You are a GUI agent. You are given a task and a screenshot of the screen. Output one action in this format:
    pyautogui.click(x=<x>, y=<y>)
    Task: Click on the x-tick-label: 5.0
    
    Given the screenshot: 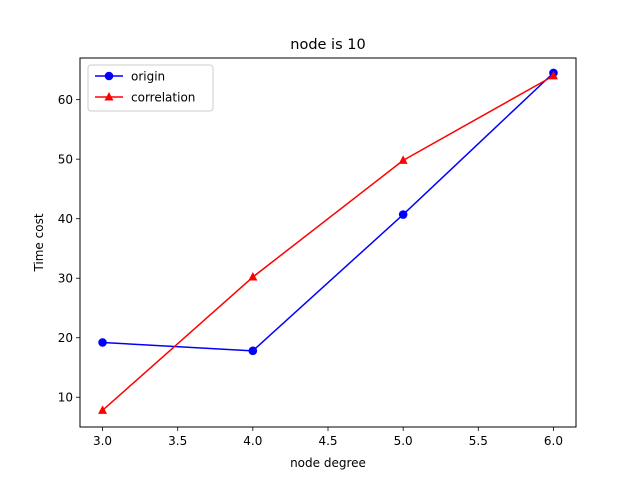 What is the action you would take?
    pyautogui.click(x=403, y=441)
    